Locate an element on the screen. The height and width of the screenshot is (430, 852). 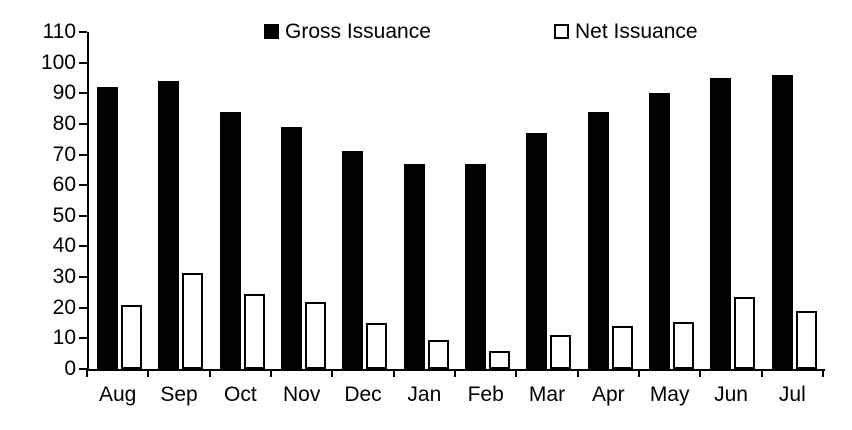
gross-issuance-bar-jun is located at coordinates (721, 223).